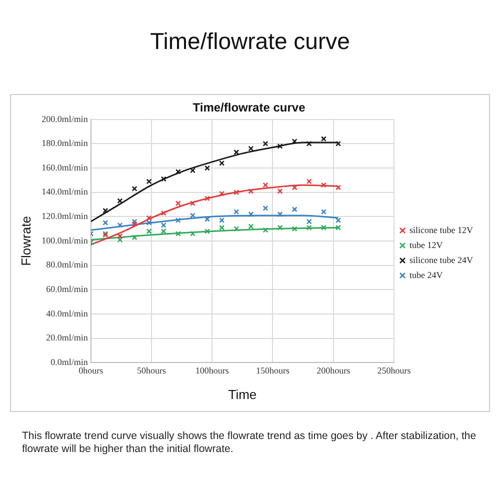  Describe the element at coordinates (65, 167) in the screenshot. I see `y-tick-label: 160.0ml/min` at that location.